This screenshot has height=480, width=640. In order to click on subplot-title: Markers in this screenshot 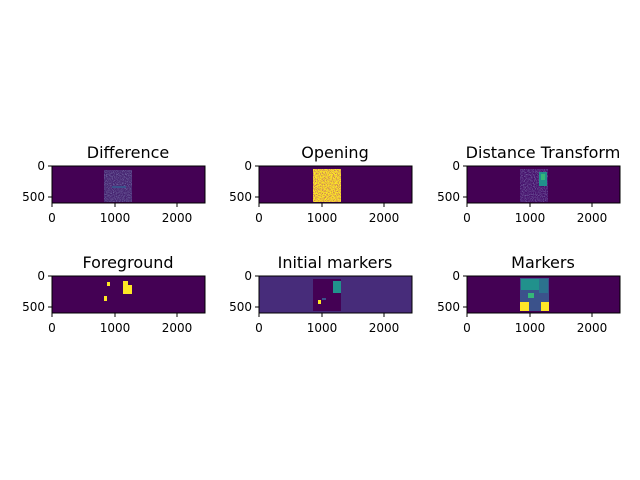, I will do `click(543, 262)`.